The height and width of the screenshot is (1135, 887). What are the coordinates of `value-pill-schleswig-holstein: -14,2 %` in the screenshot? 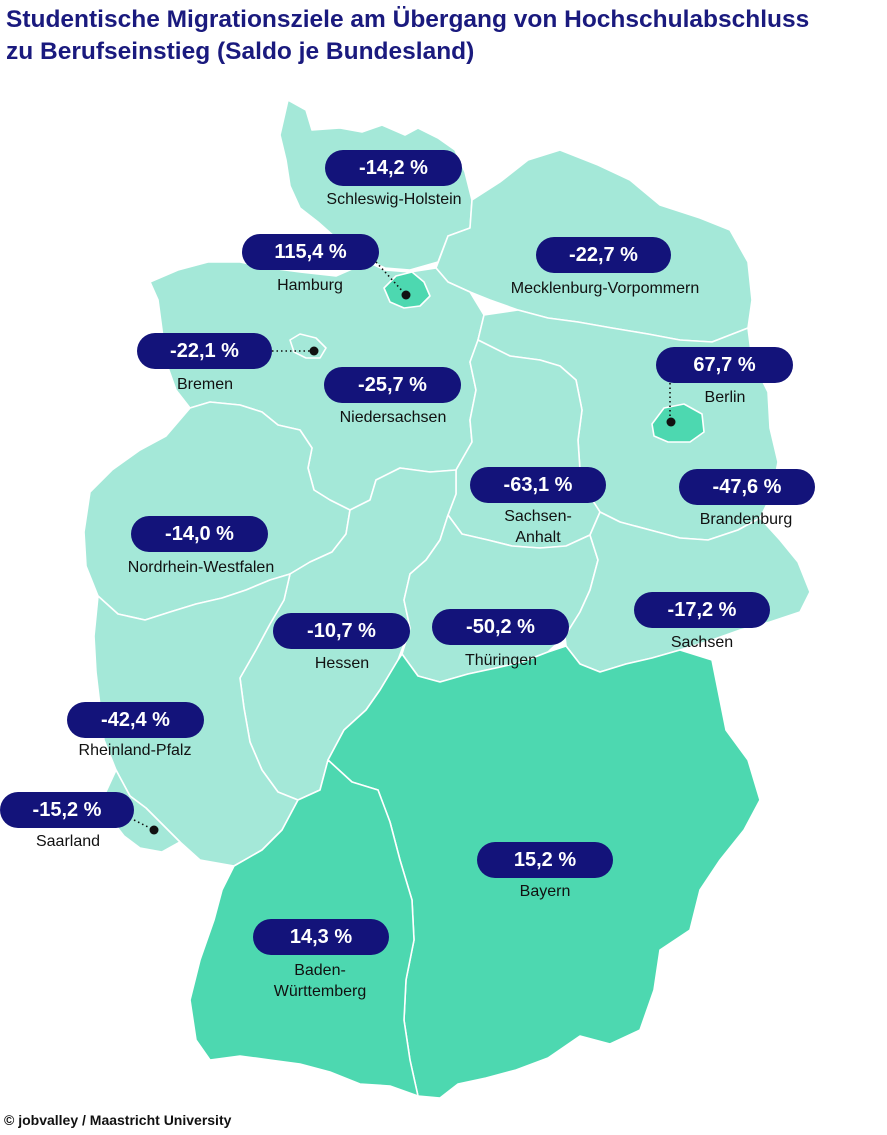 It's located at (393, 168).